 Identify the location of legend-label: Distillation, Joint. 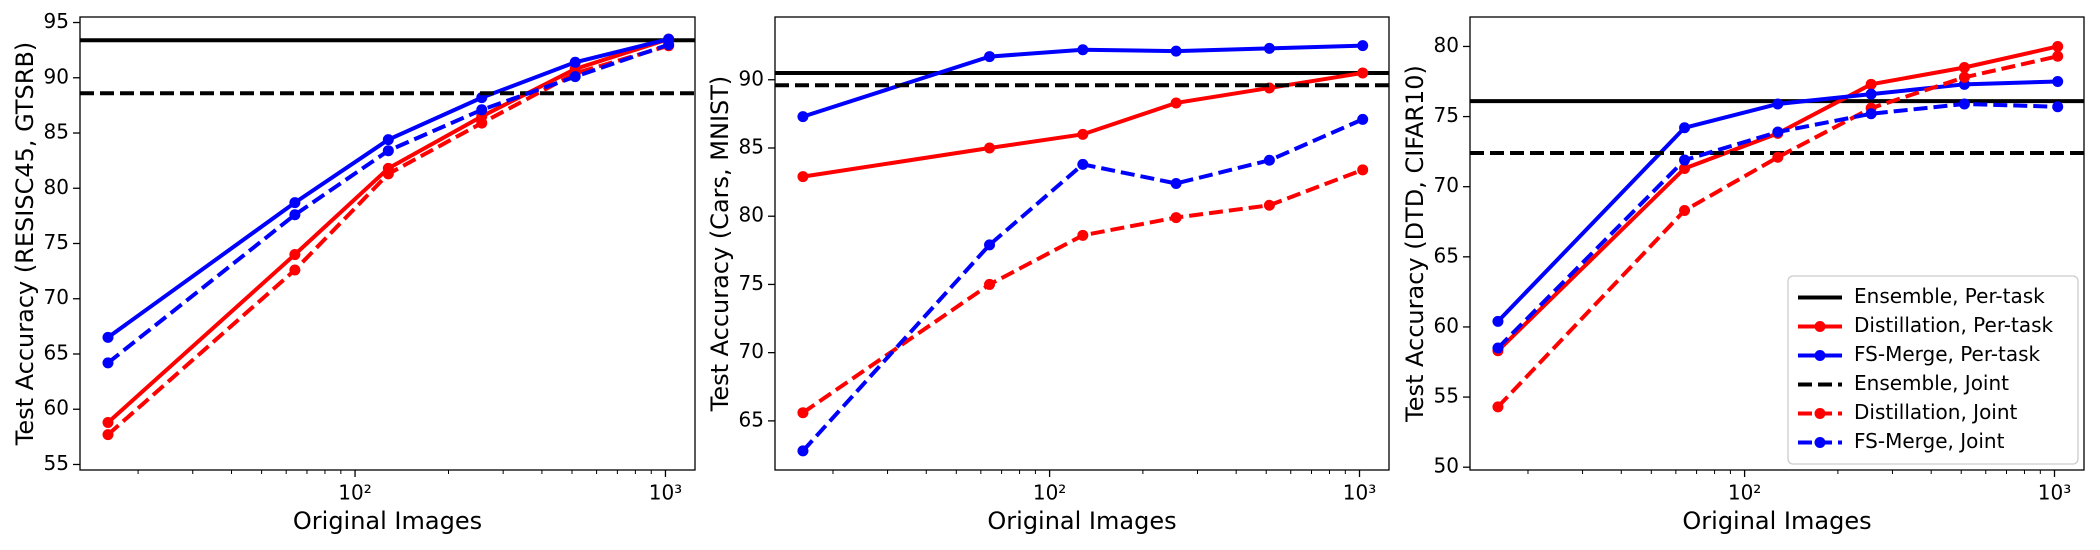
(1936, 412).